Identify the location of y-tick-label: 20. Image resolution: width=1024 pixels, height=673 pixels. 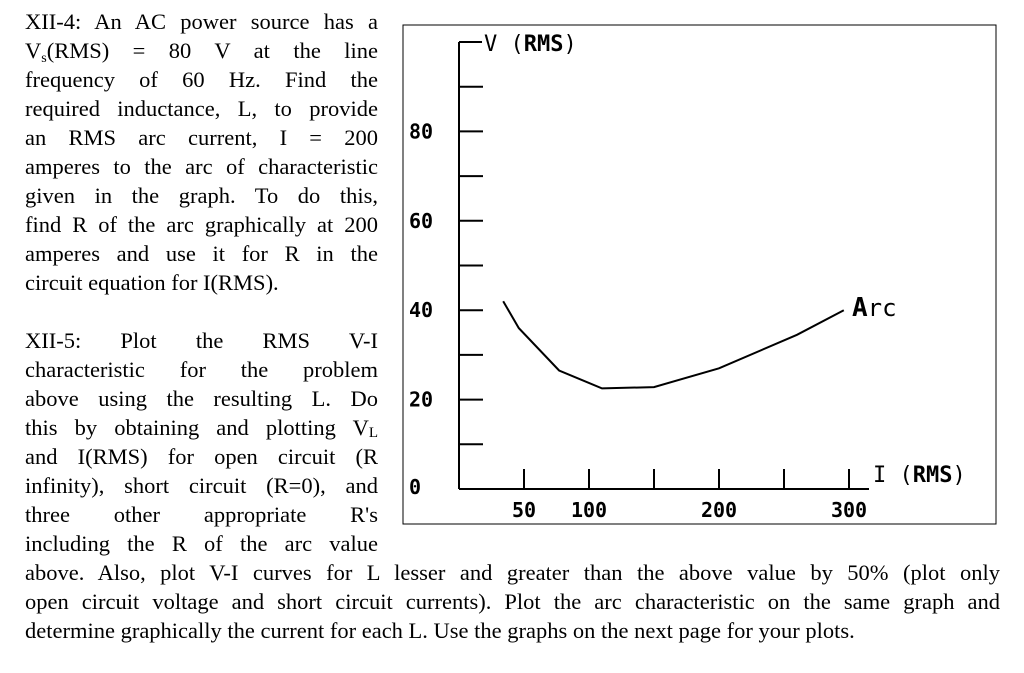
(421, 400).